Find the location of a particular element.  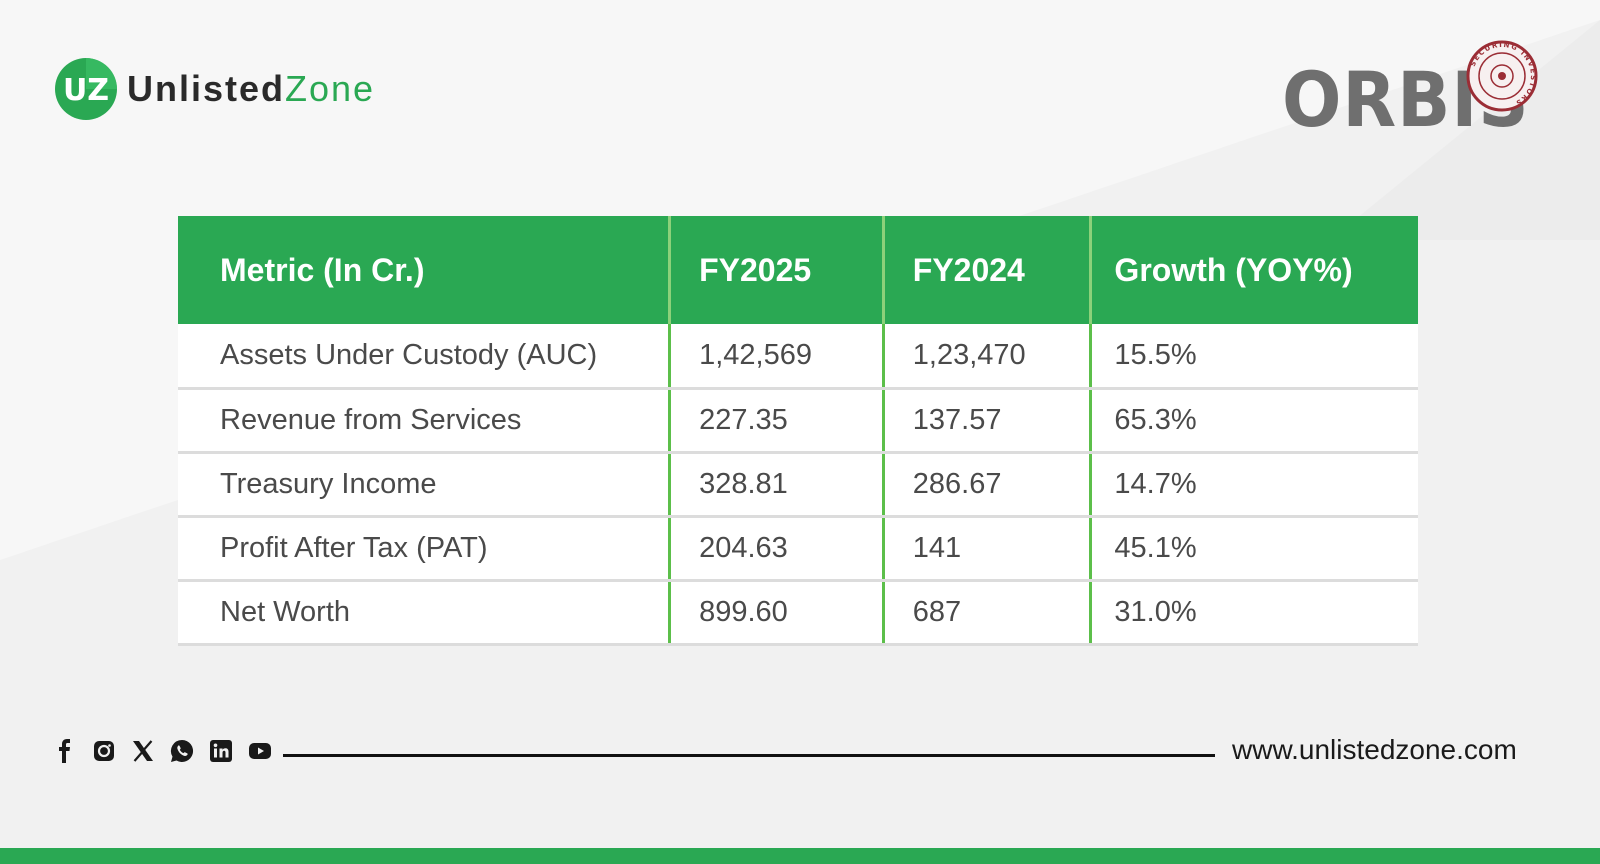

header-fy2024: FY2024 is located at coordinates (988, 270).